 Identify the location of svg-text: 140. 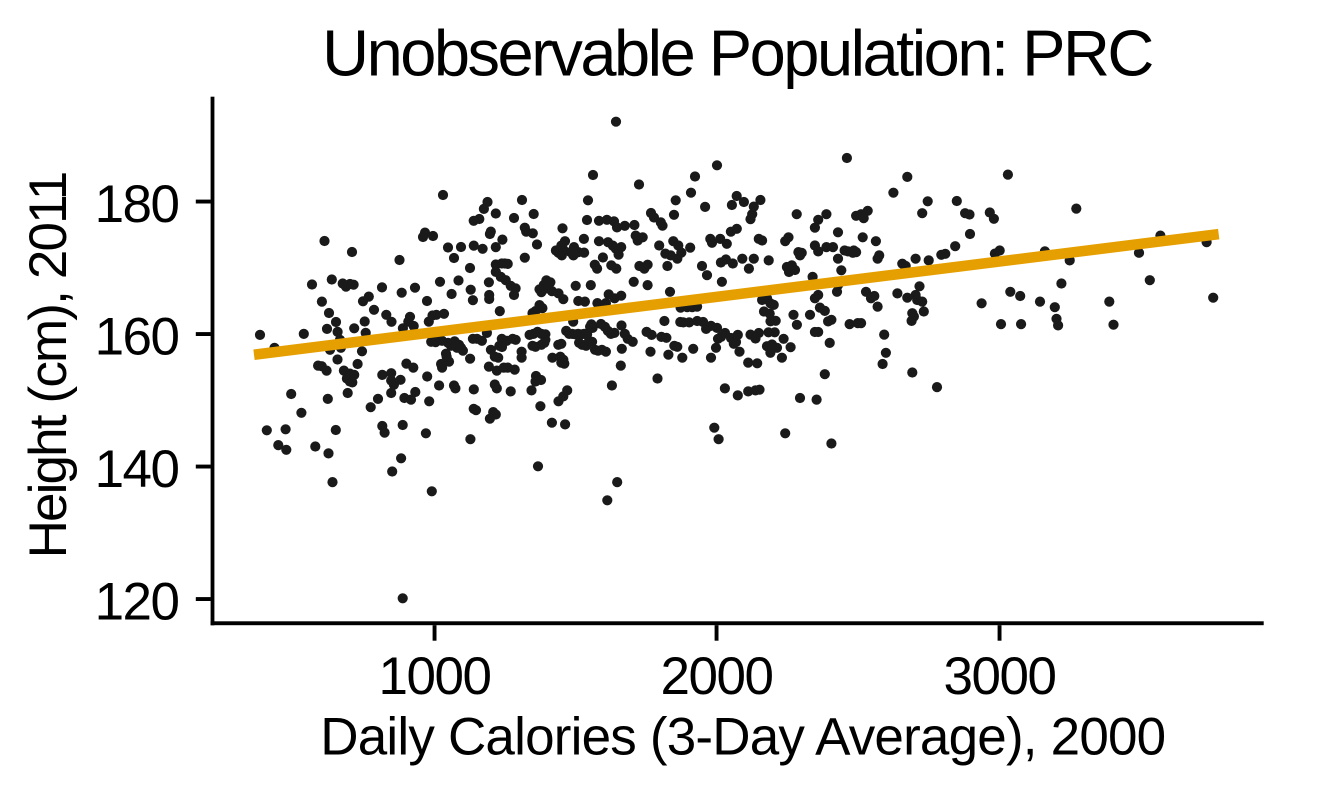
(137, 469).